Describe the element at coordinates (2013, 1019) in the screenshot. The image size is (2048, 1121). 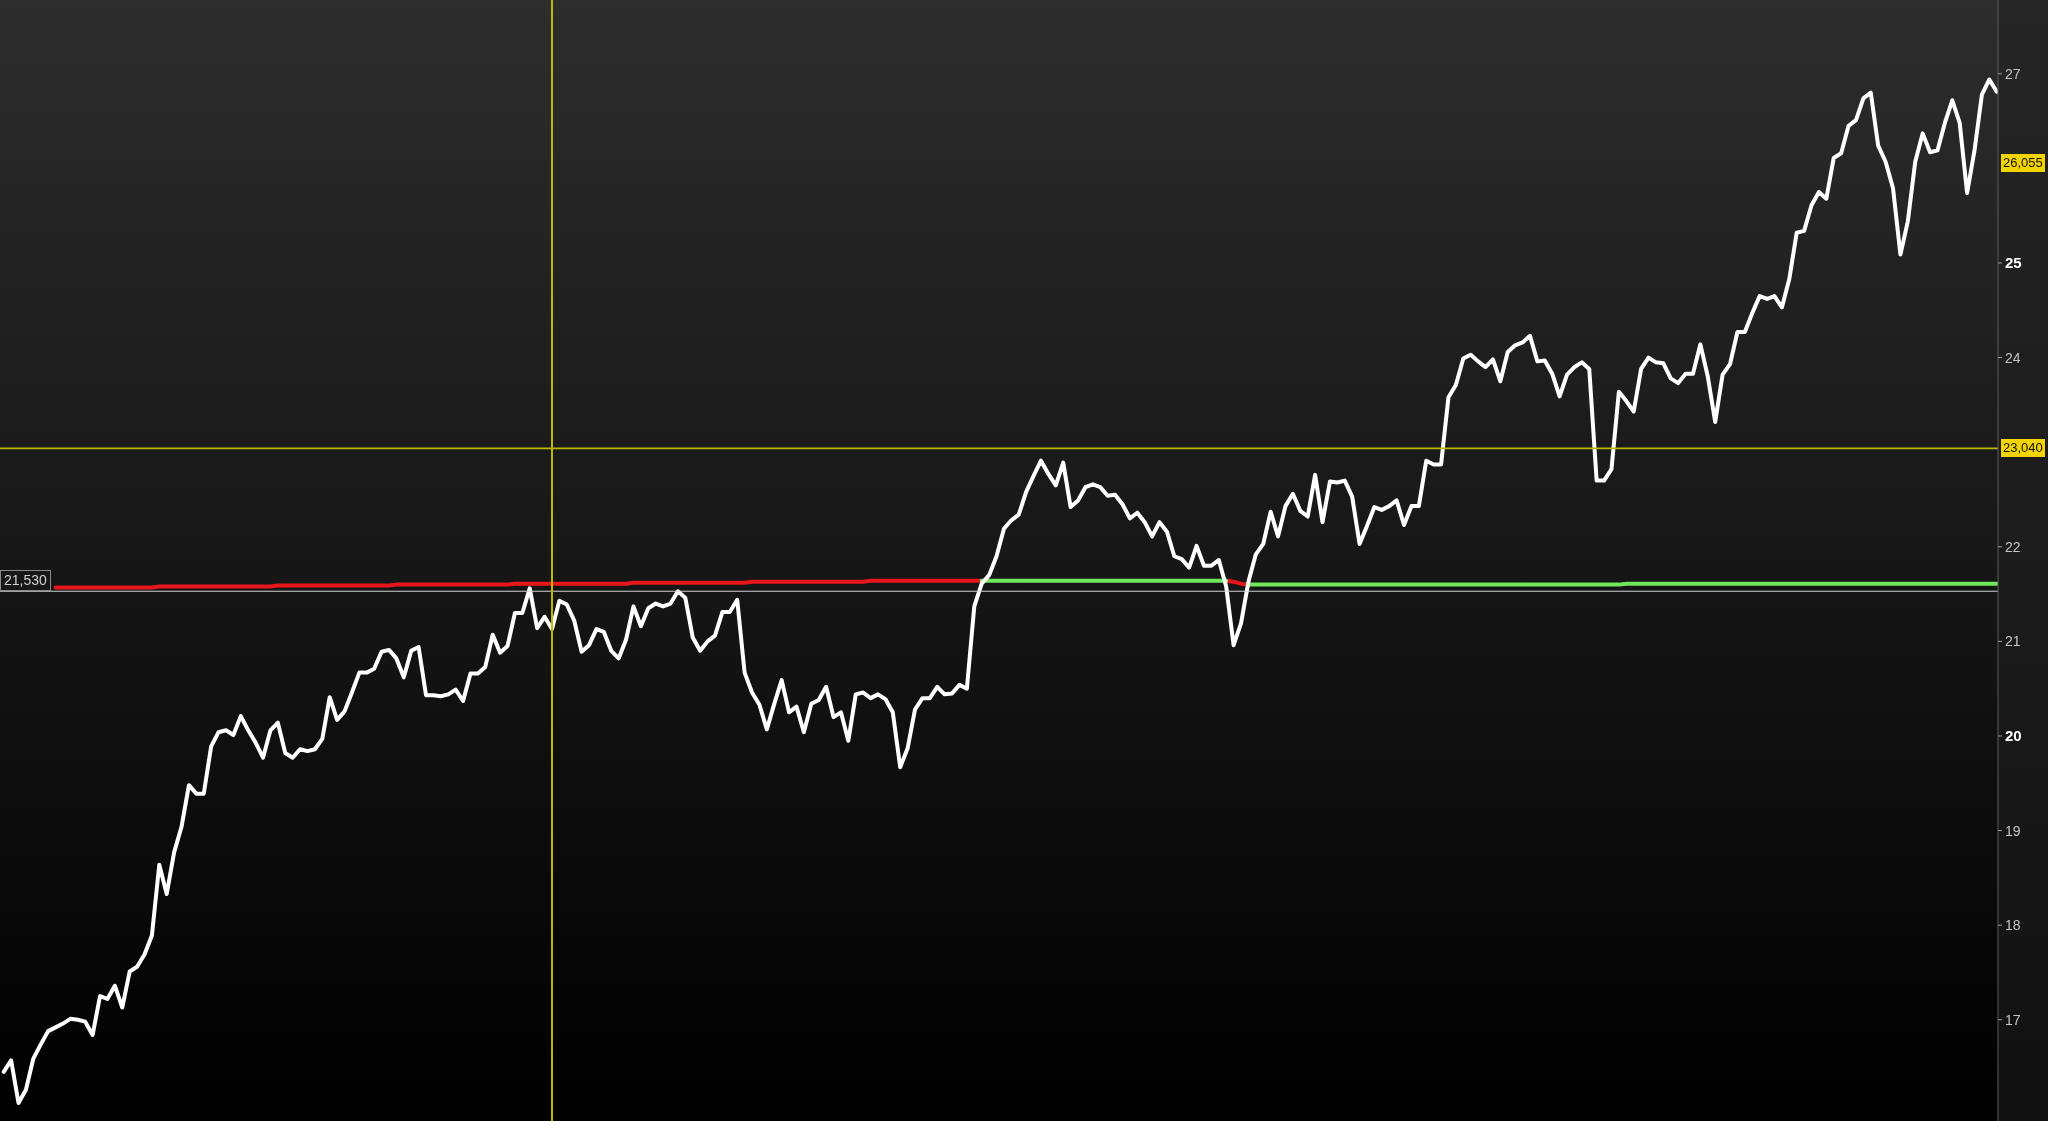
I see `y-tick-label: 17` at that location.